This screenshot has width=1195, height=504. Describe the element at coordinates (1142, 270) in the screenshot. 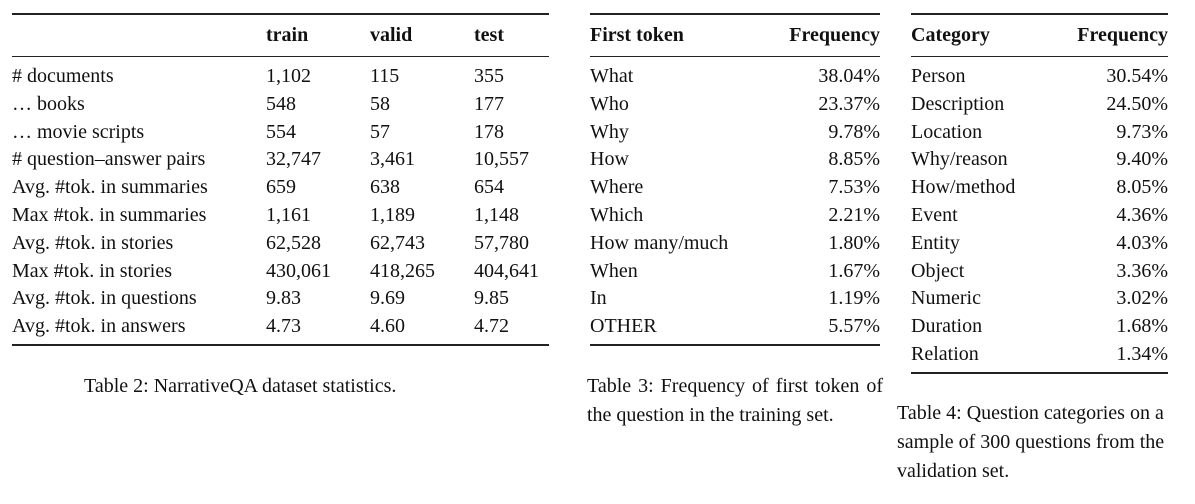

I see `table-cell: 3.36%` at that location.